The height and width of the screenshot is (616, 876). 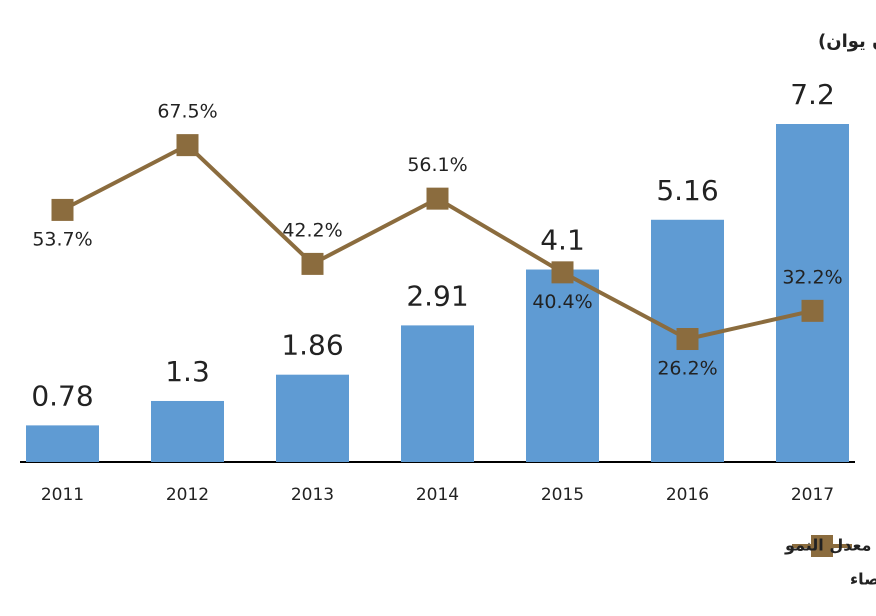 I want to click on source: المصدر: مصلحة الدولة للإحصاء, so click(x=863, y=579).